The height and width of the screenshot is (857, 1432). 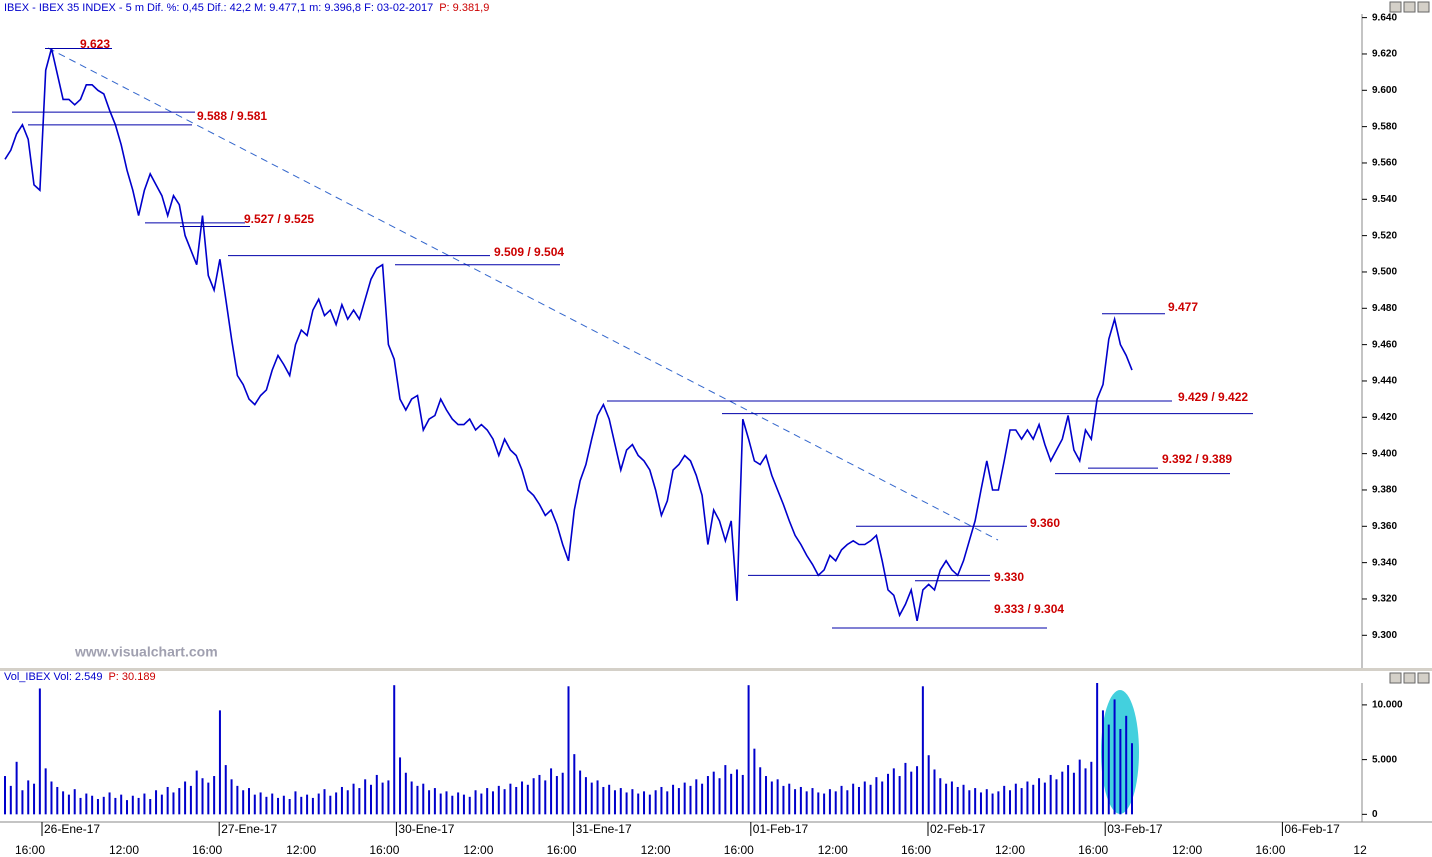 What do you see at coordinates (1029, 609) in the screenshot?
I see `level-label: 9.333 / 9.304` at bounding box center [1029, 609].